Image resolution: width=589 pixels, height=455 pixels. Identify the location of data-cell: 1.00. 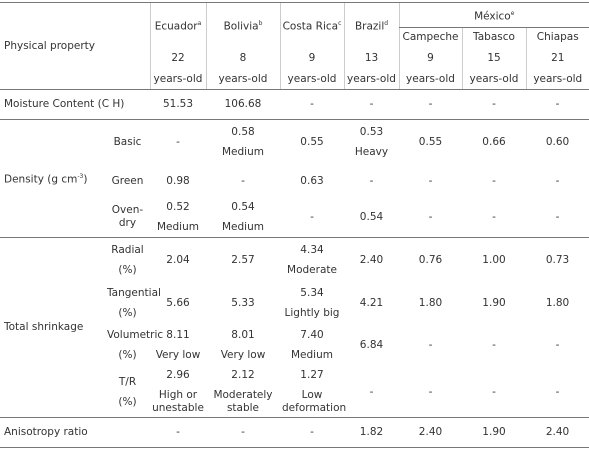
(494, 260).